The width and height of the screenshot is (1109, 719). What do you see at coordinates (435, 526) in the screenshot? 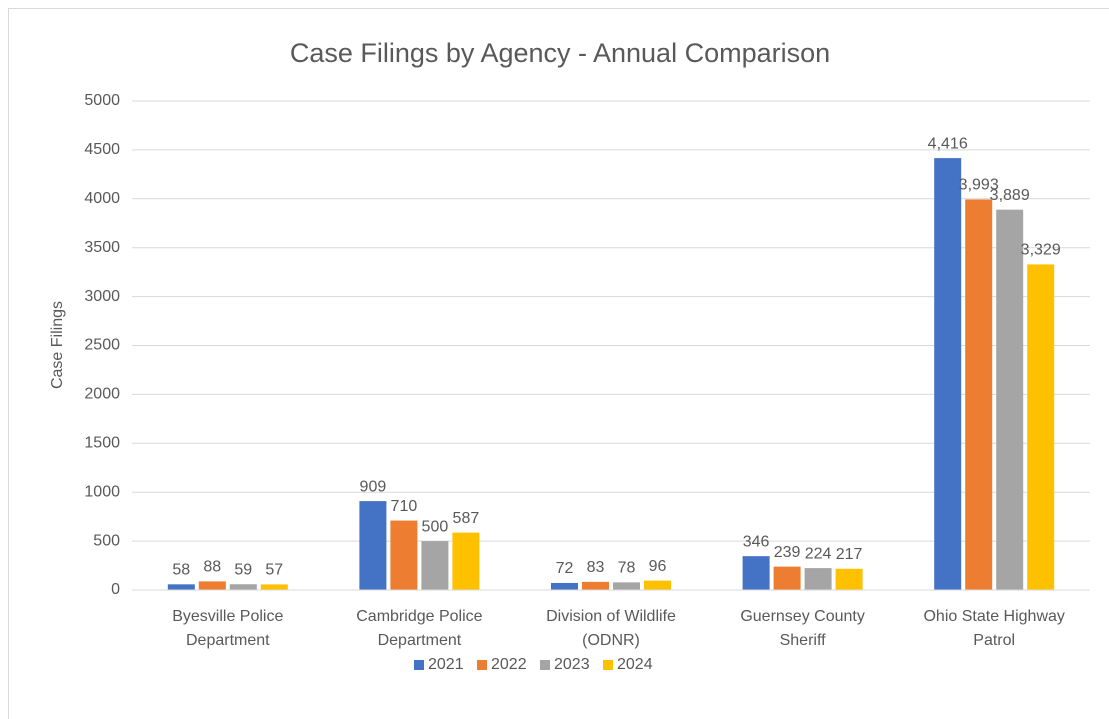
I see `value-label: 500` at bounding box center [435, 526].